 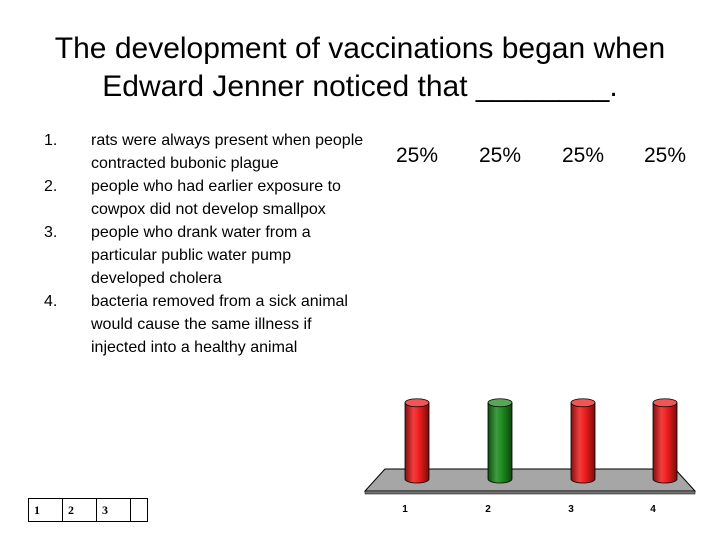 What do you see at coordinates (51, 301) in the screenshot?
I see `answer-number: 4.` at bounding box center [51, 301].